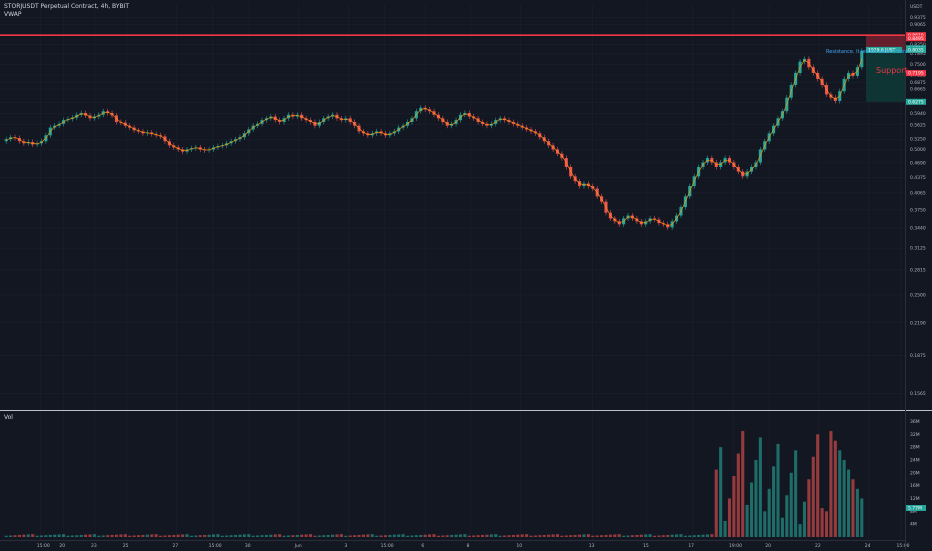 This screenshot has height=551, width=932. I want to click on x-tick-label: 19:00, so click(735, 546).